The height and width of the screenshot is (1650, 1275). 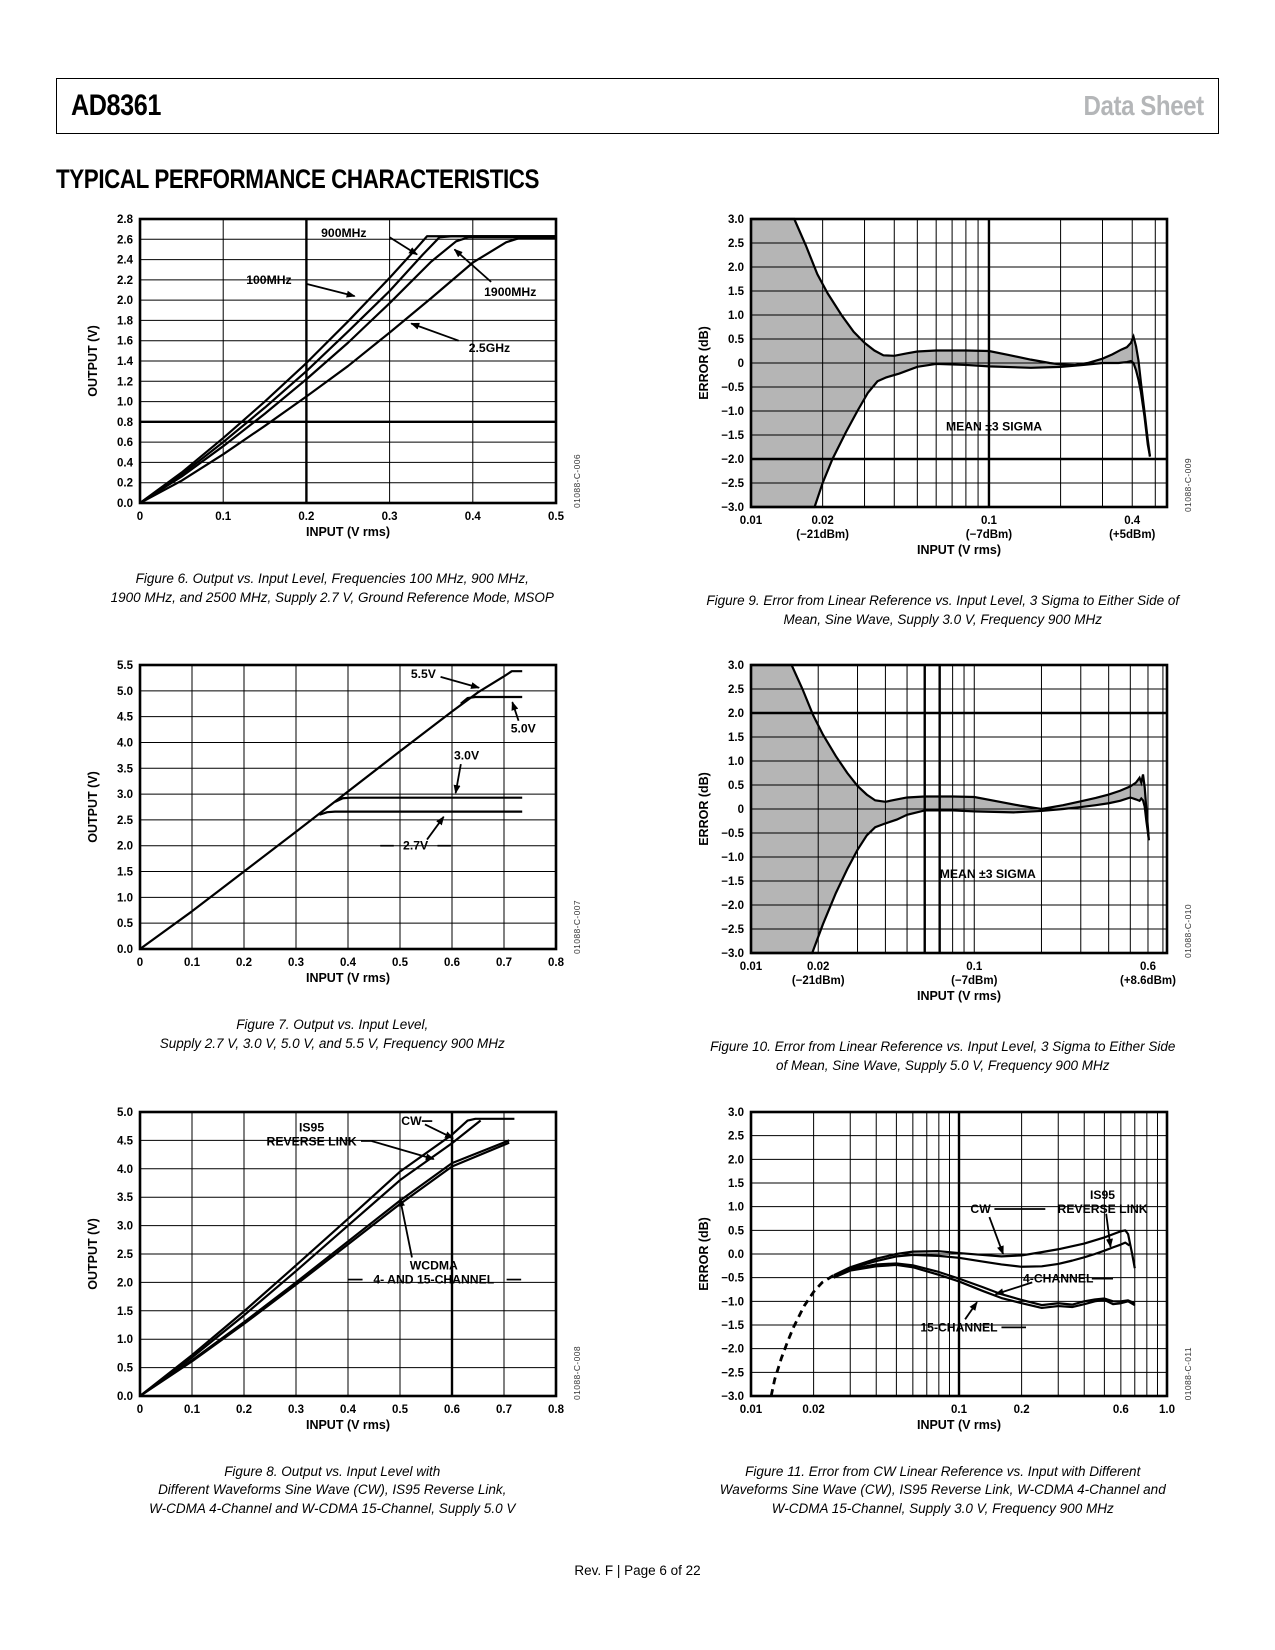 I want to click on chart-annotation: IS95, so click(x=1102, y=1194).